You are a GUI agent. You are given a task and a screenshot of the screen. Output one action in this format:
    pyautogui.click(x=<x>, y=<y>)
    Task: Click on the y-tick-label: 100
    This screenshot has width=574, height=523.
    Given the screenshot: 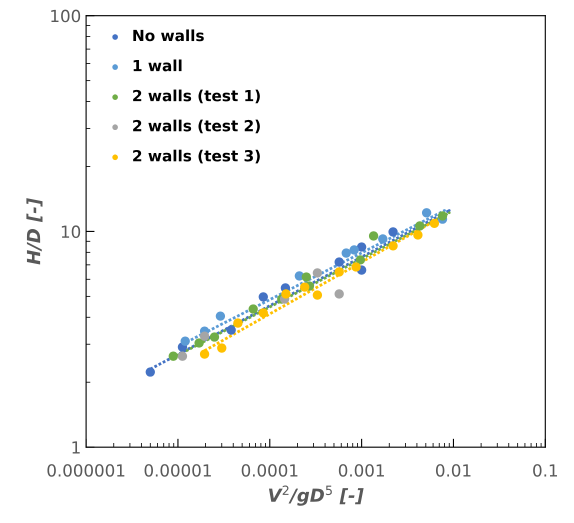 What is the action you would take?
    pyautogui.click(x=65, y=16)
    